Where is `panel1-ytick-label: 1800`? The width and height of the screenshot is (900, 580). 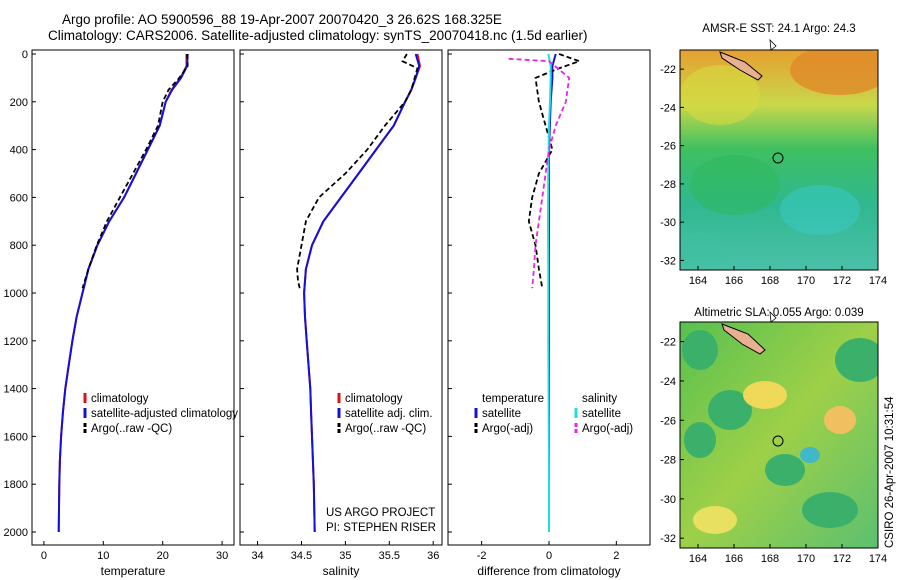 panel1-ytick-label: 1800 is located at coordinates (16, 485).